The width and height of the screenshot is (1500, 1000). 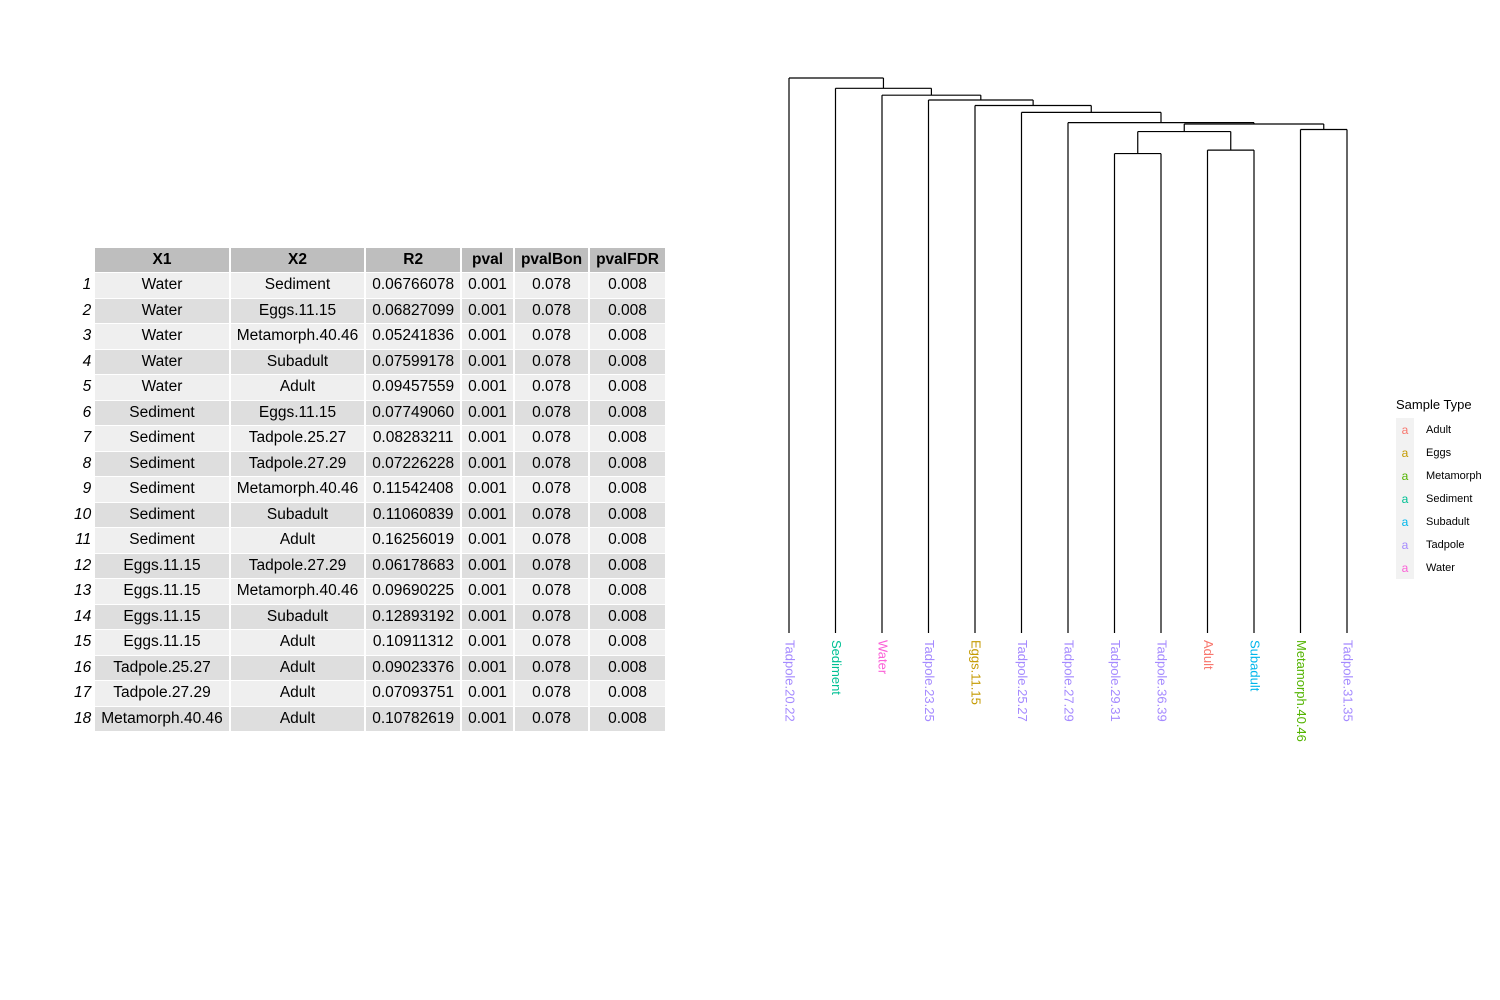 I want to click on table-cell: 0.06178683, so click(x=413, y=565).